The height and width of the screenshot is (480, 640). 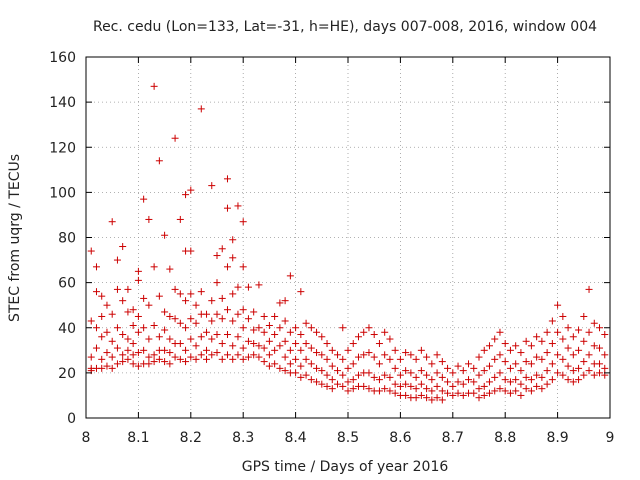 I want to click on y-axis-label: STEC from uqrg / TECUs, so click(x=15, y=238).